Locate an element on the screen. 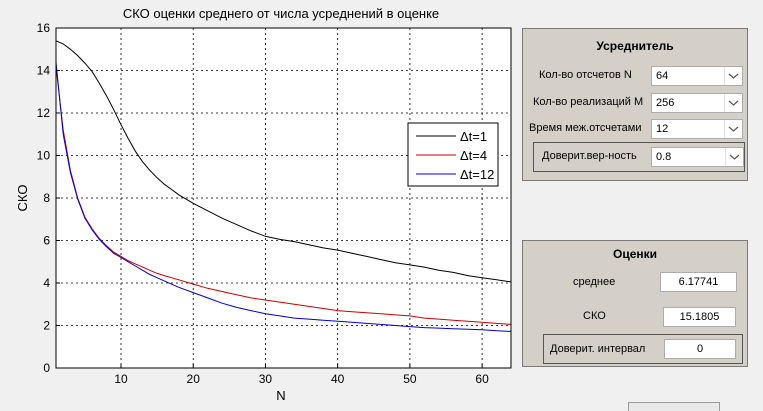  samples-select: 64 is located at coordinates (697, 76).